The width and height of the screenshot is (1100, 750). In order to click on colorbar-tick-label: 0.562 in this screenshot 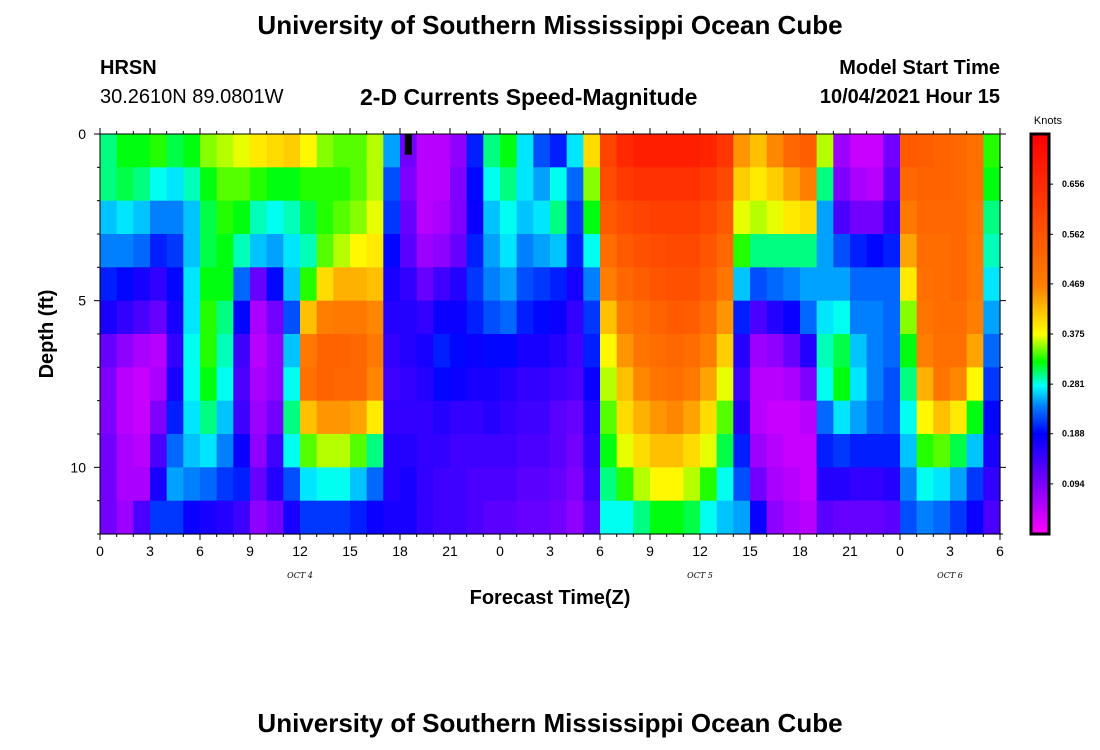, I will do `click(1073, 234)`.